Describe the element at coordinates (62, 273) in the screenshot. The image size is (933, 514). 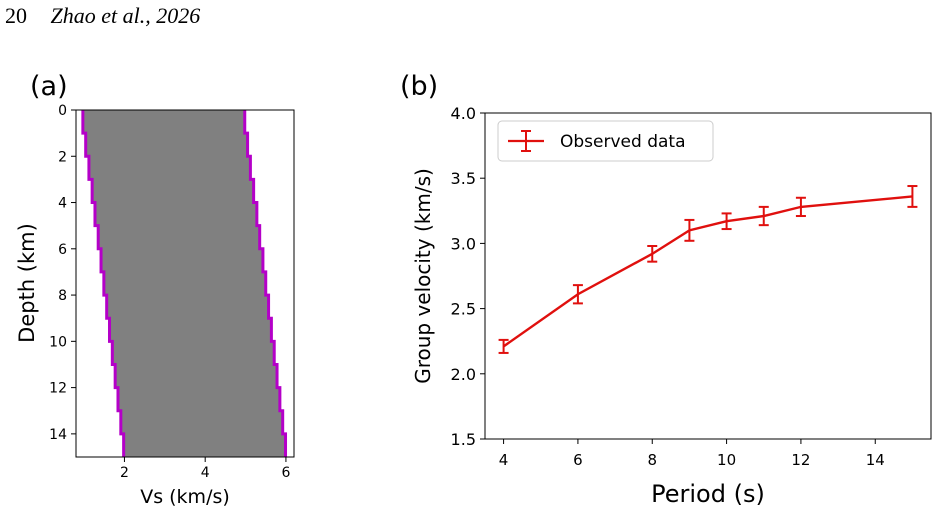
I see `panel-a-y-ticks: 0 2 4 6 8 10 12 14` at that location.